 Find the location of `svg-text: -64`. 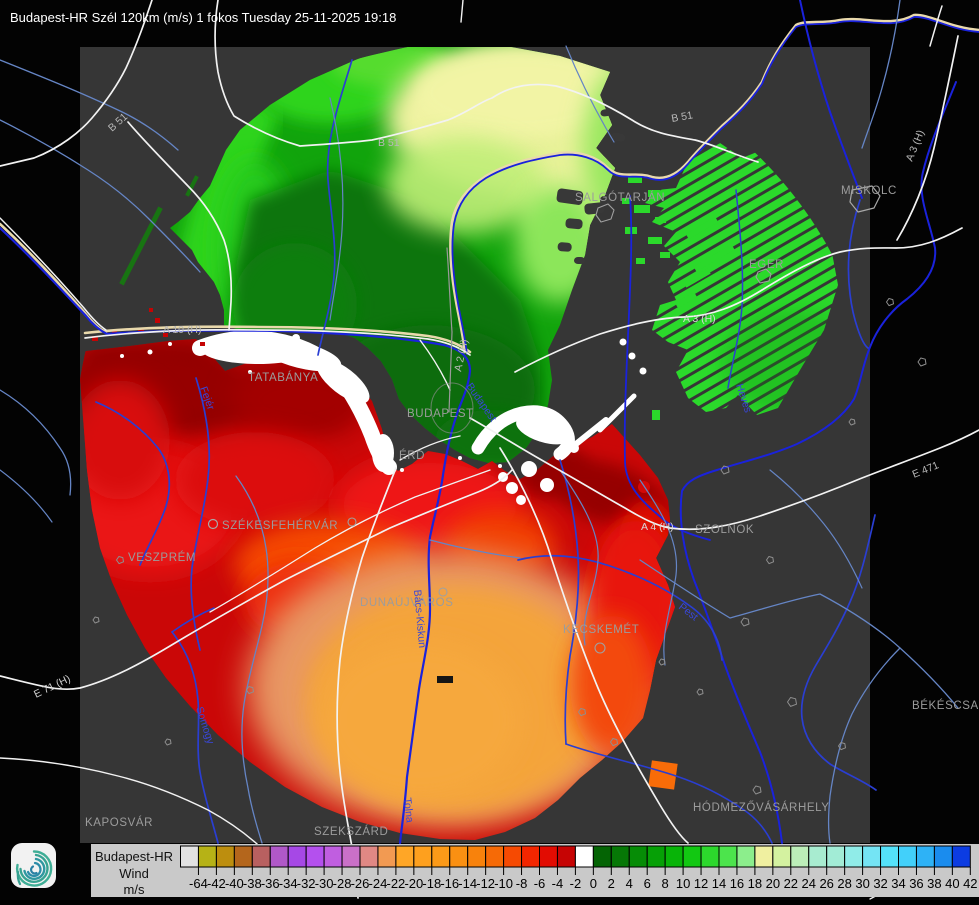

svg-text: -64 is located at coordinates (198, 883).